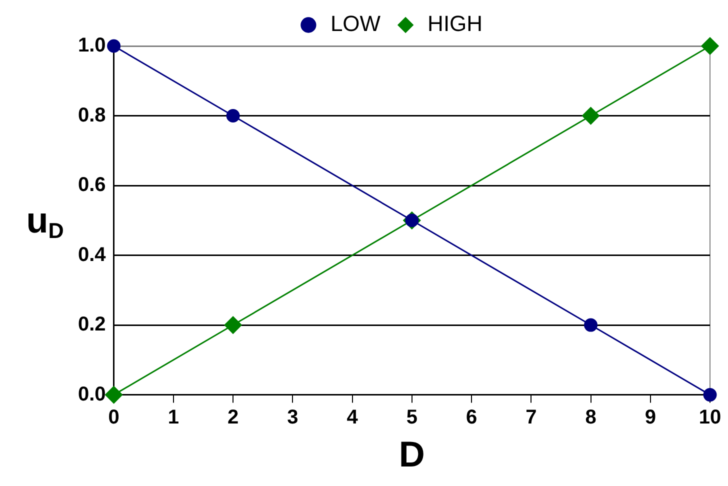  What do you see at coordinates (650, 417) in the screenshot?
I see `x-tick-label: 9` at bounding box center [650, 417].